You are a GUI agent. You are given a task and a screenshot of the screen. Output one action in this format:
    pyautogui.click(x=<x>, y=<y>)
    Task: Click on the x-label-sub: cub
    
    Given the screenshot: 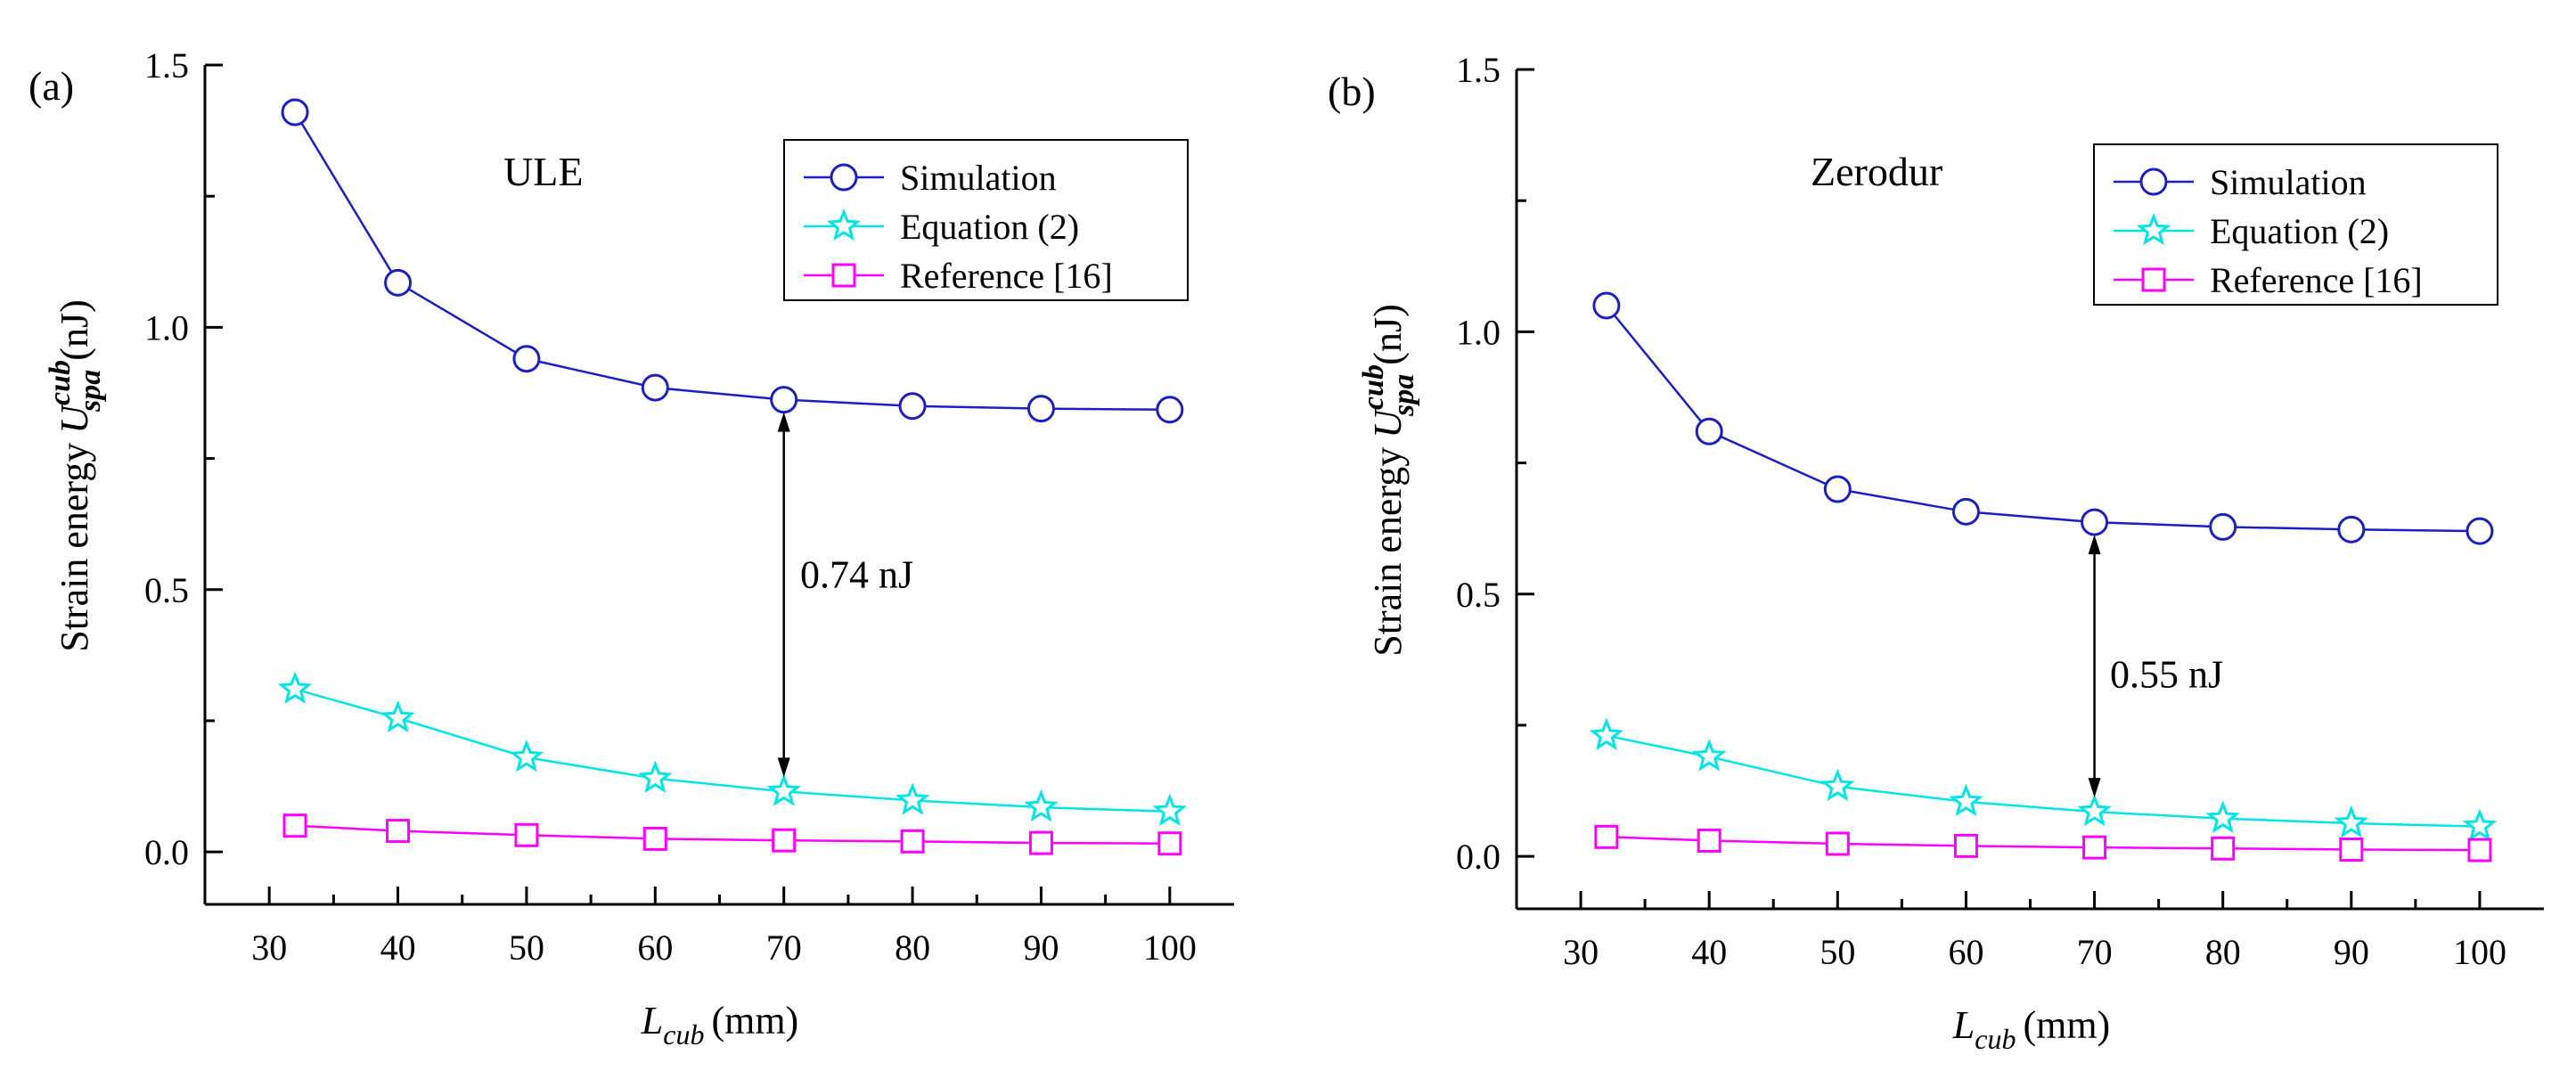 What is the action you would take?
    pyautogui.click(x=683, y=1034)
    